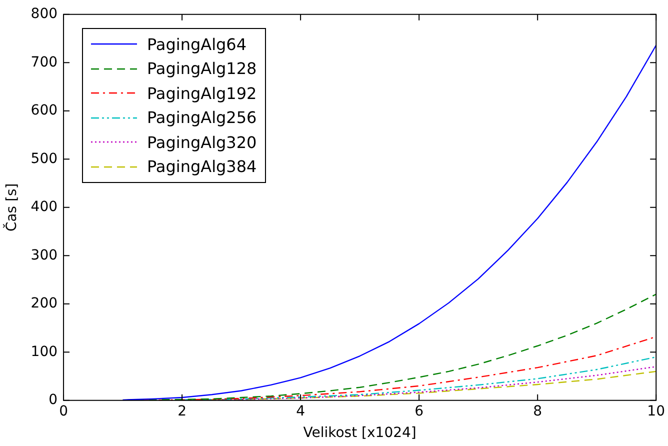 Image resolution: width=668 pixels, height=446 pixels. I want to click on y-tick-label: 0, so click(53, 400).